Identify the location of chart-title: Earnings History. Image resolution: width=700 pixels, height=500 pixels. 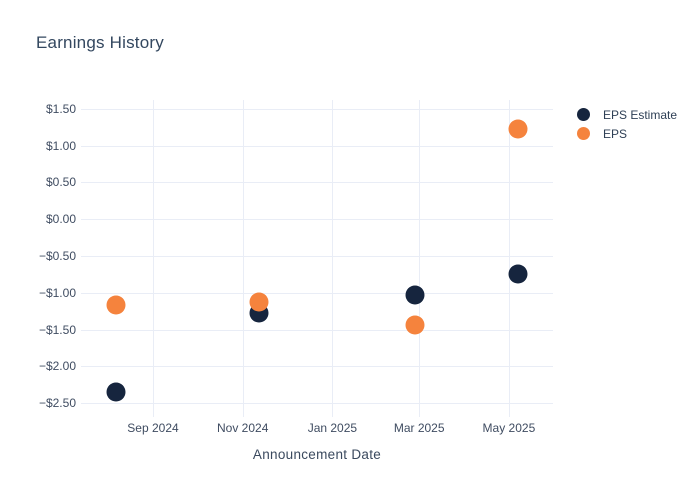
(100, 42).